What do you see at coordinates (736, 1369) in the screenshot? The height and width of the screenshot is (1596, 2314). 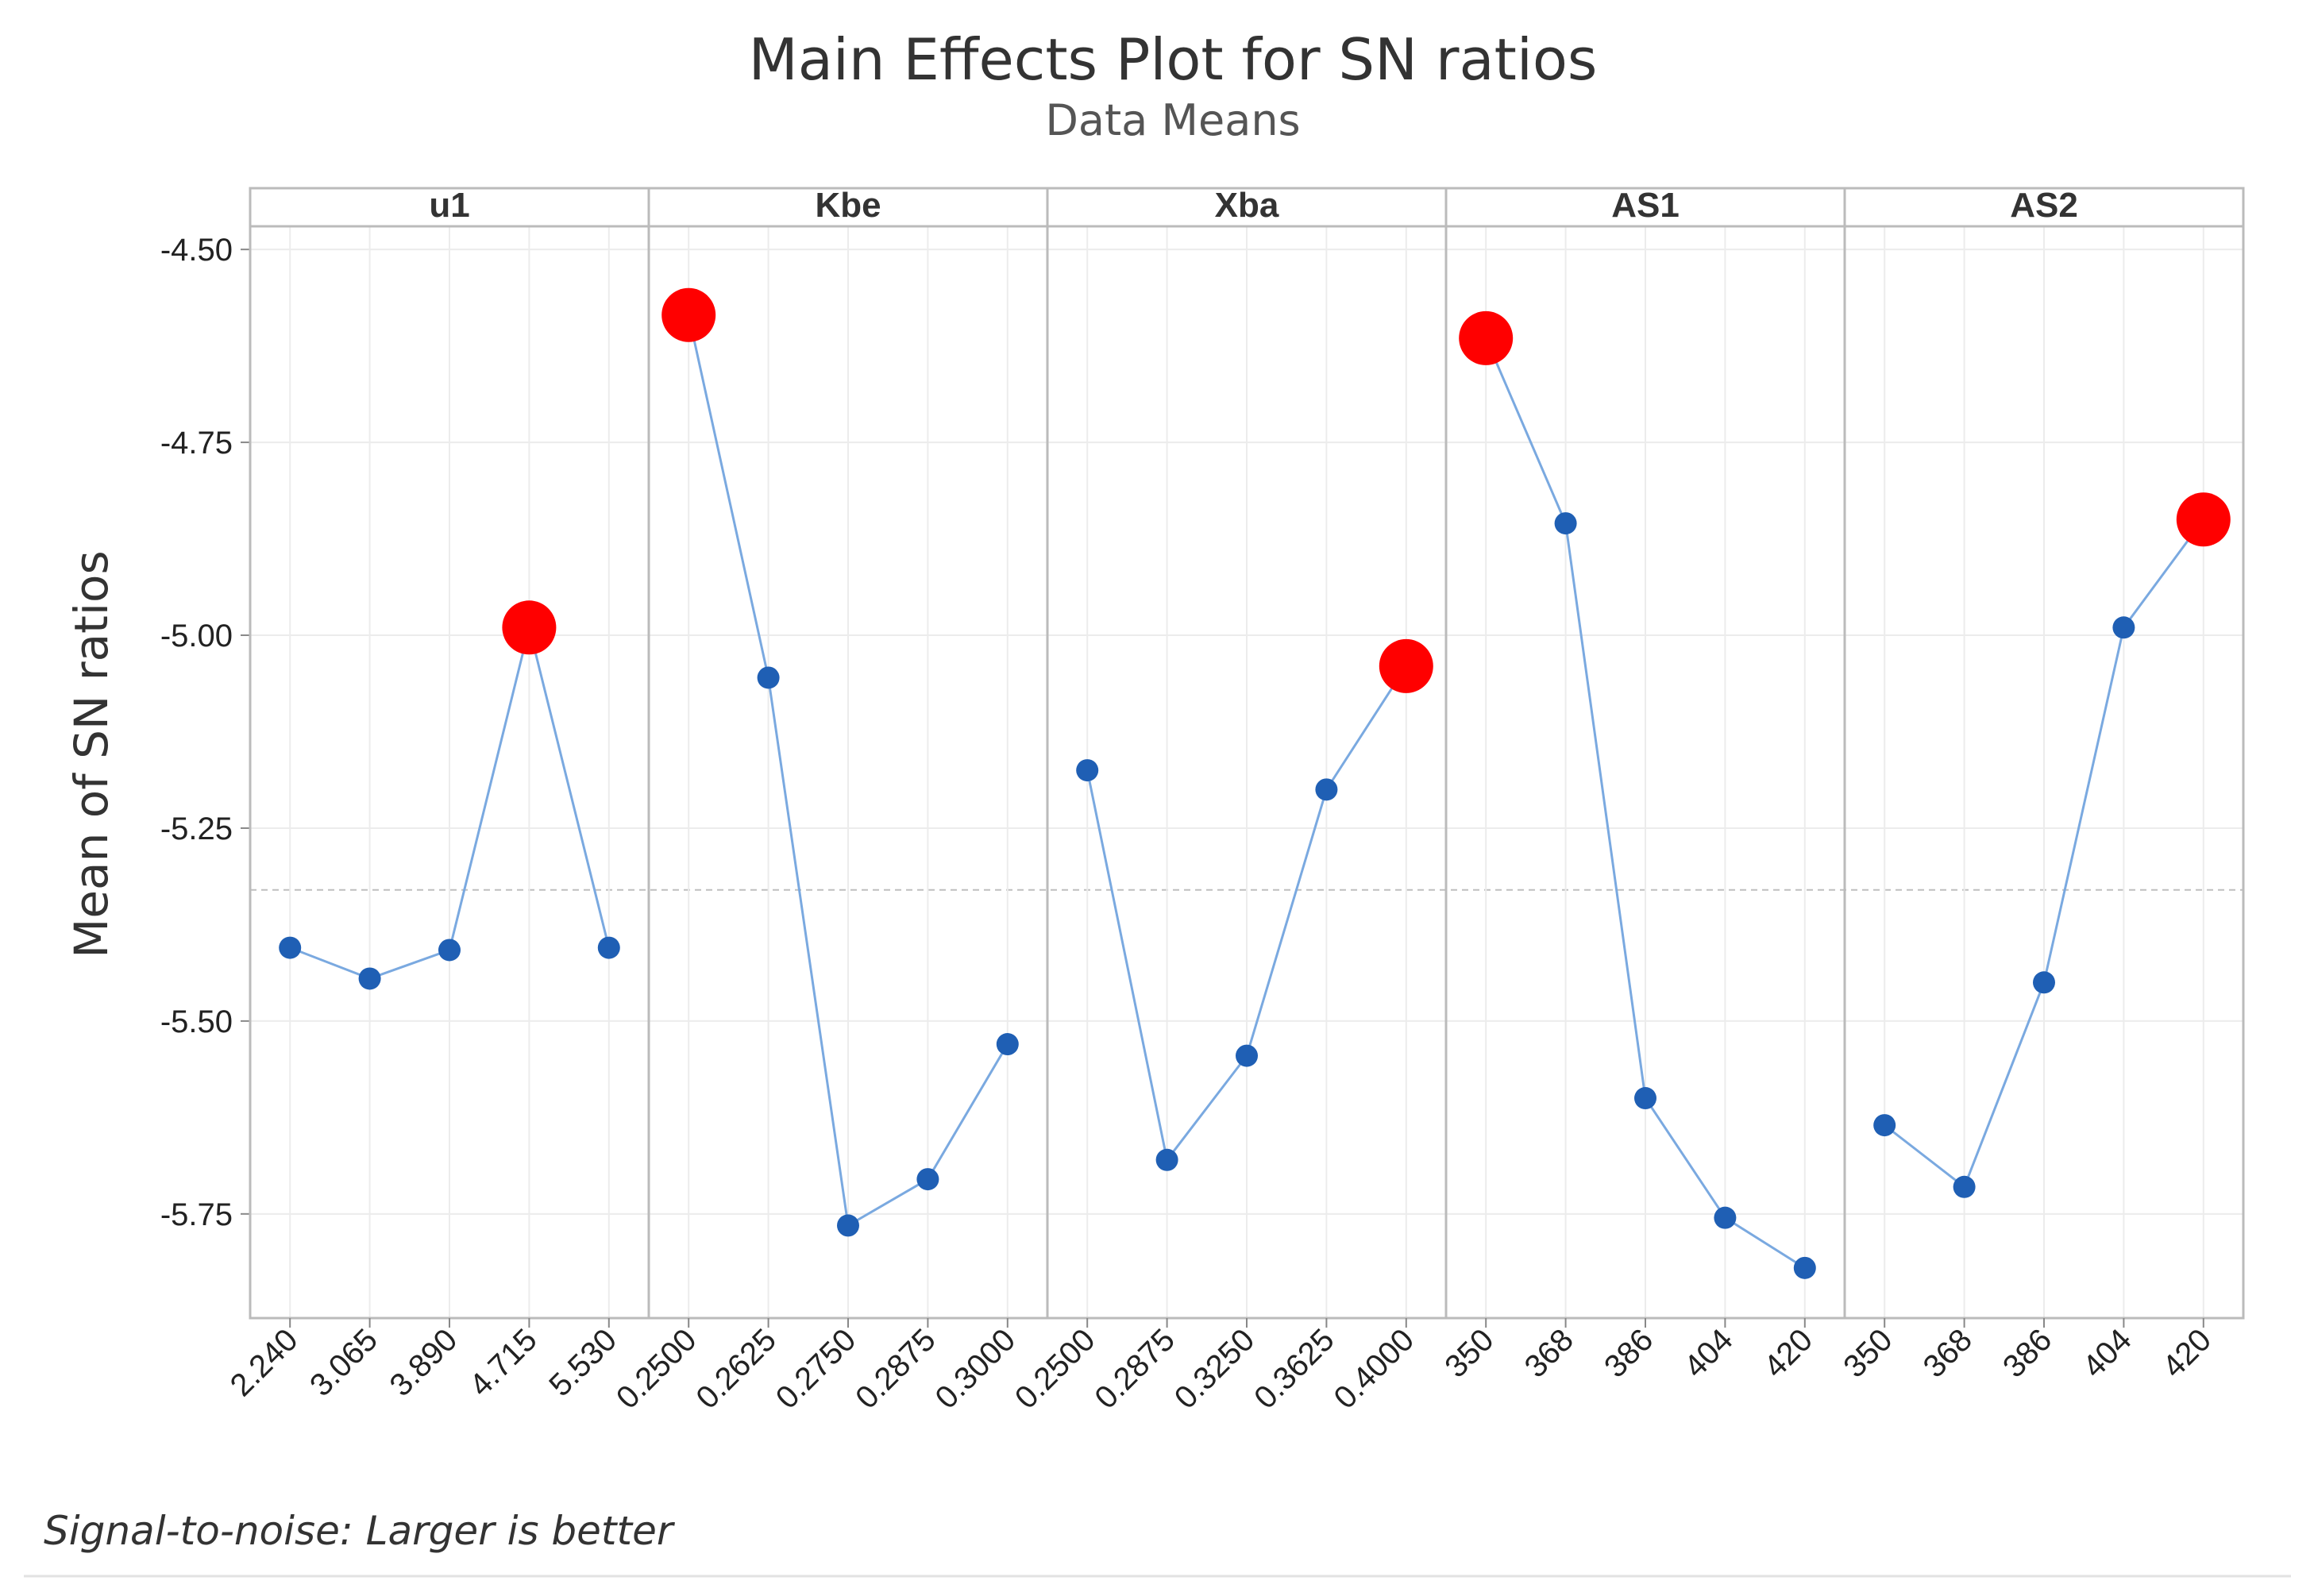 I see `x-tick-label: 0.2625` at bounding box center [736, 1369].